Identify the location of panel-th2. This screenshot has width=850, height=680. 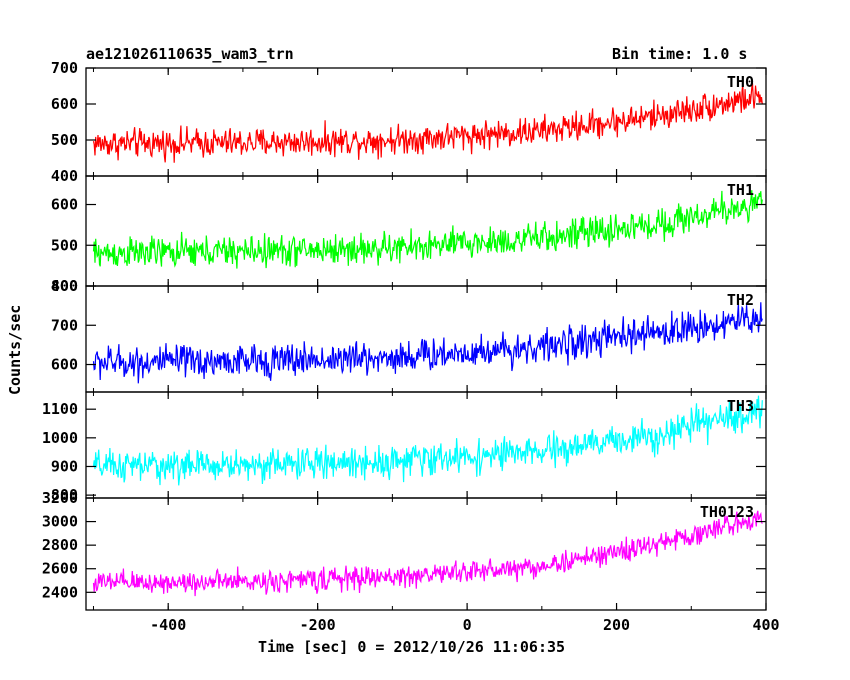
(426, 339).